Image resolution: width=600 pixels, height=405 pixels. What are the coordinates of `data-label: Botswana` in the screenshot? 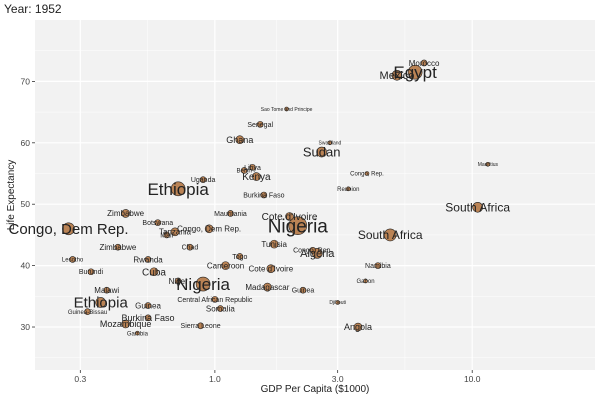 It's located at (157, 223).